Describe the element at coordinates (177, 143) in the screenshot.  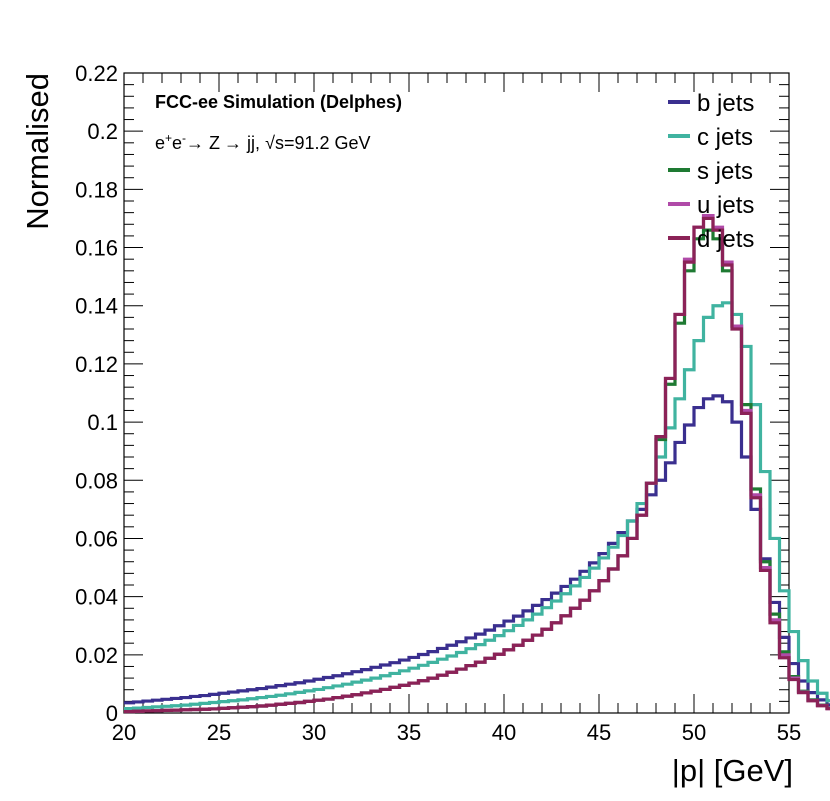
I see `process-mid: e` at that location.